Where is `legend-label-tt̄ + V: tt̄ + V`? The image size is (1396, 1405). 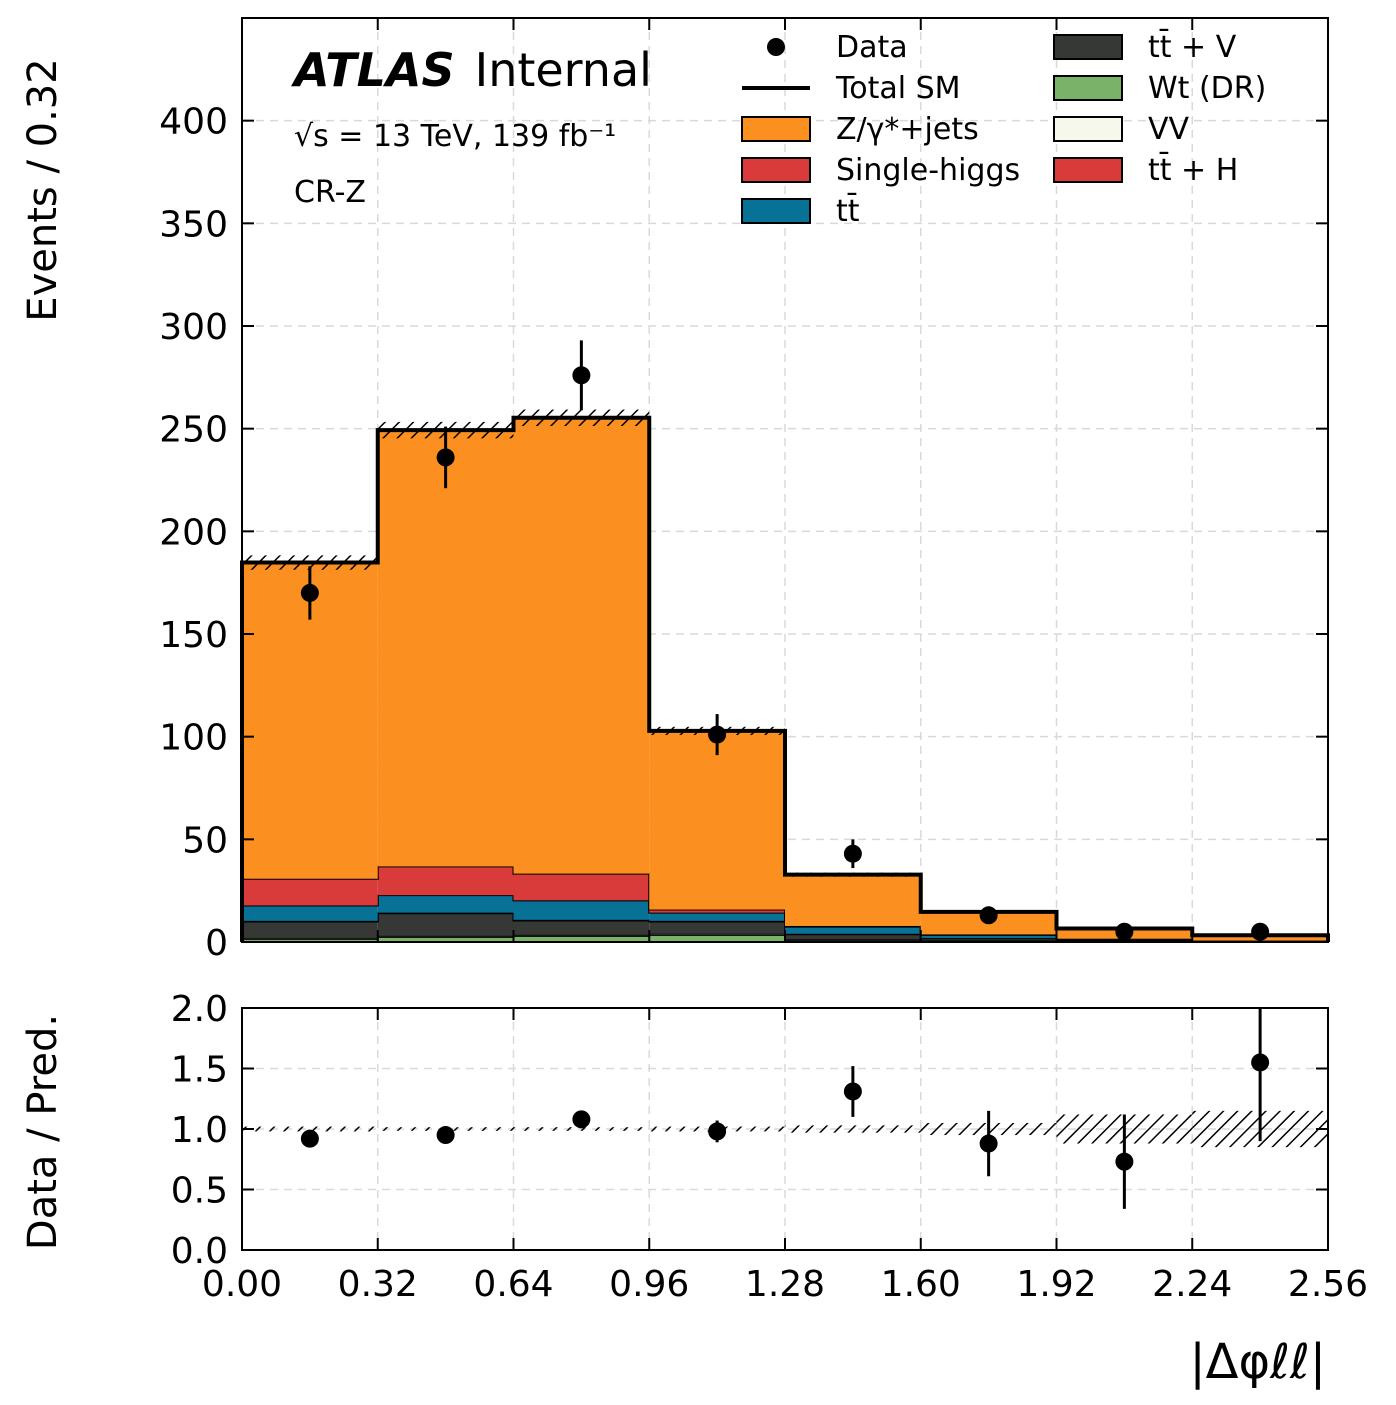
legend-label-tt̄ + V: tt̄ + V is located at coordinates (1192, 47).